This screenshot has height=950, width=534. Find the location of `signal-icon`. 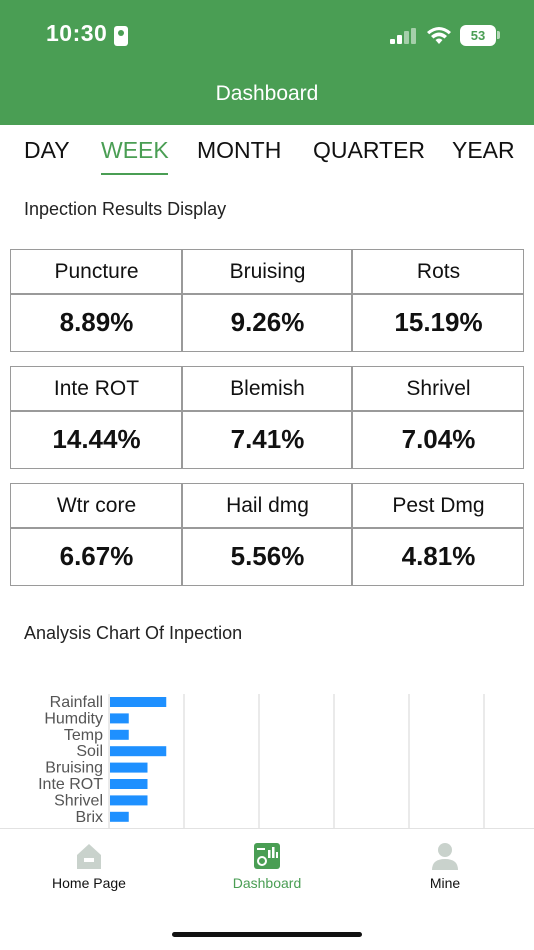

signal-icon is located at coordinates (403, 36).